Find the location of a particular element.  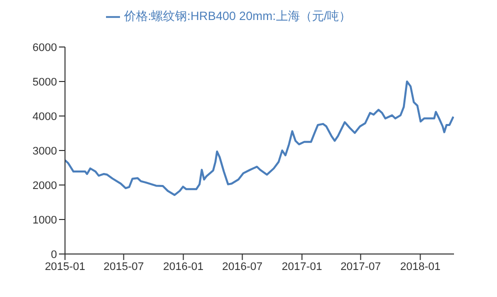

y-tick-label: 6000 is located at coordinates (44, 48).